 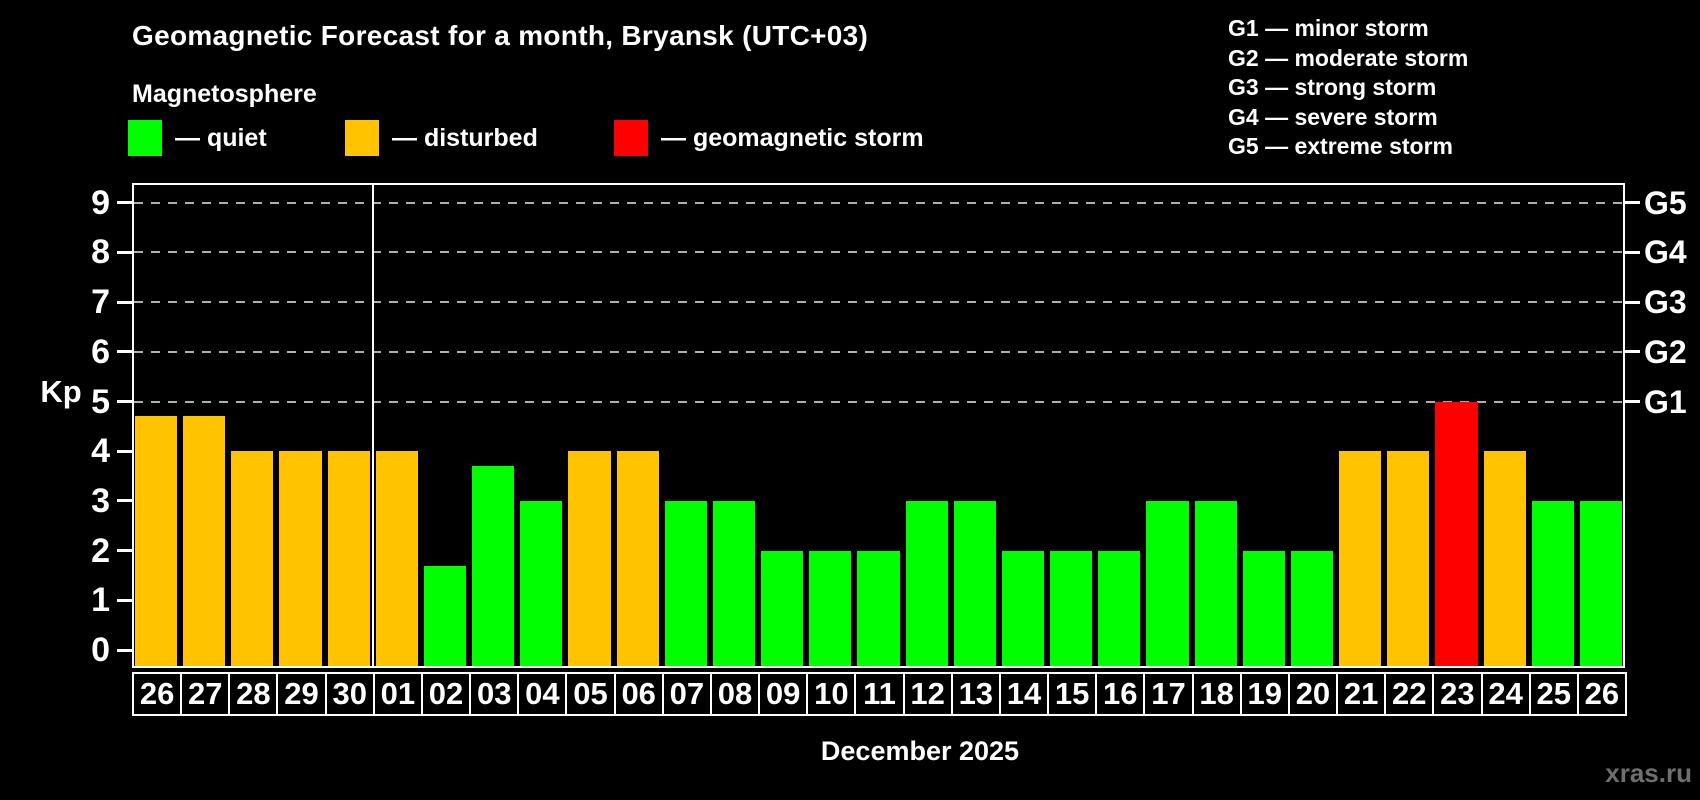 What do you see at coordinates (1264, 694) in the screenshot?
I see `day-label-cell: 19` at bounding box center [1264, 694].